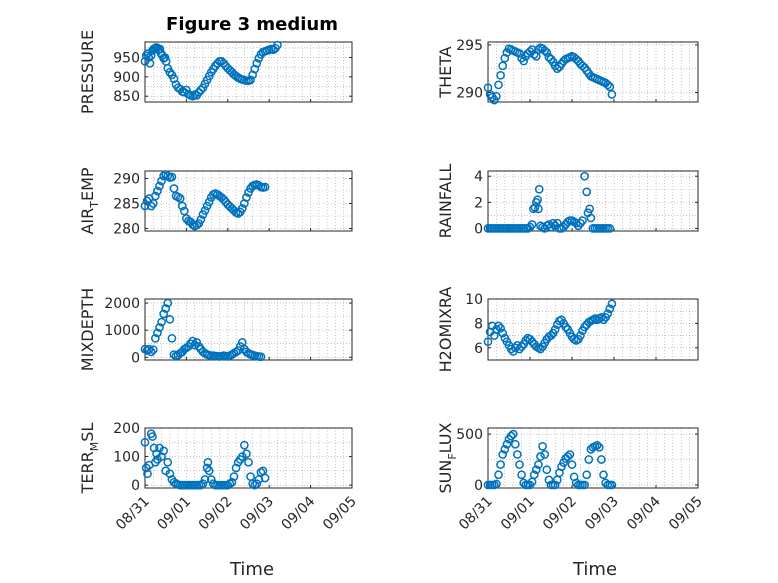 This screenshot has width=778, height=583. I want to click on x-axis-label-right: Time, so click(594, 569).